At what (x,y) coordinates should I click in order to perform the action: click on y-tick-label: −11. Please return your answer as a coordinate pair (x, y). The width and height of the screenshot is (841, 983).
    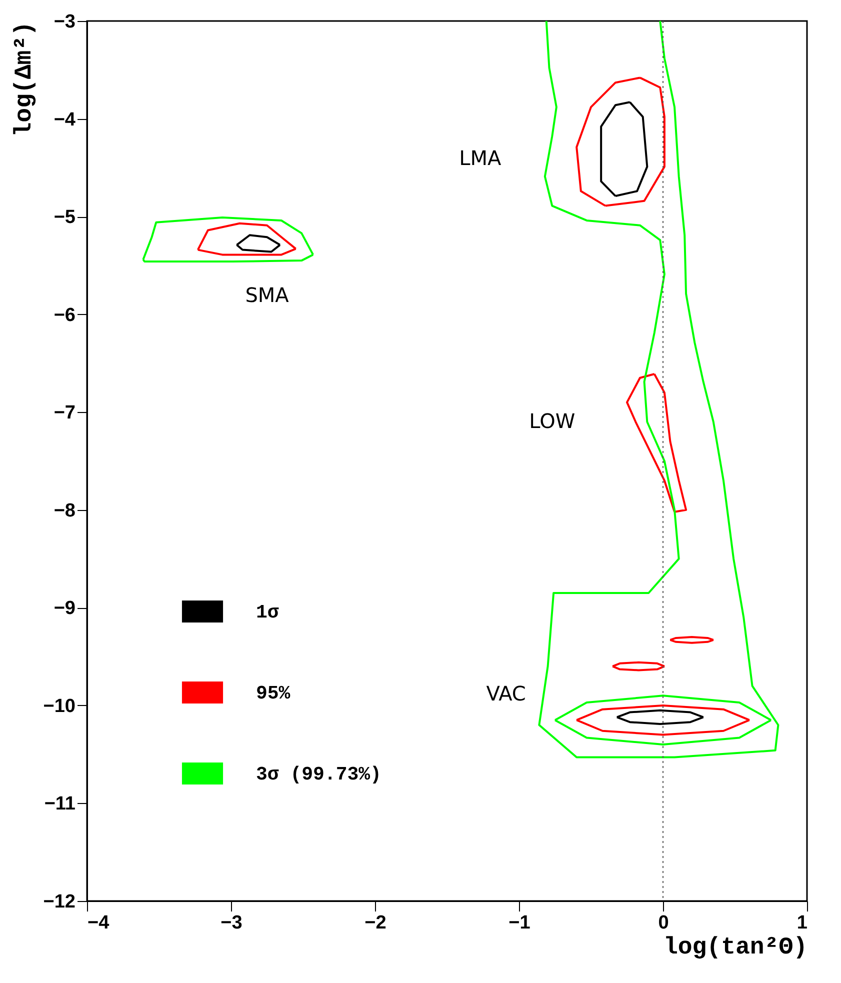
    Looking at the image, I should click on (60, 804).